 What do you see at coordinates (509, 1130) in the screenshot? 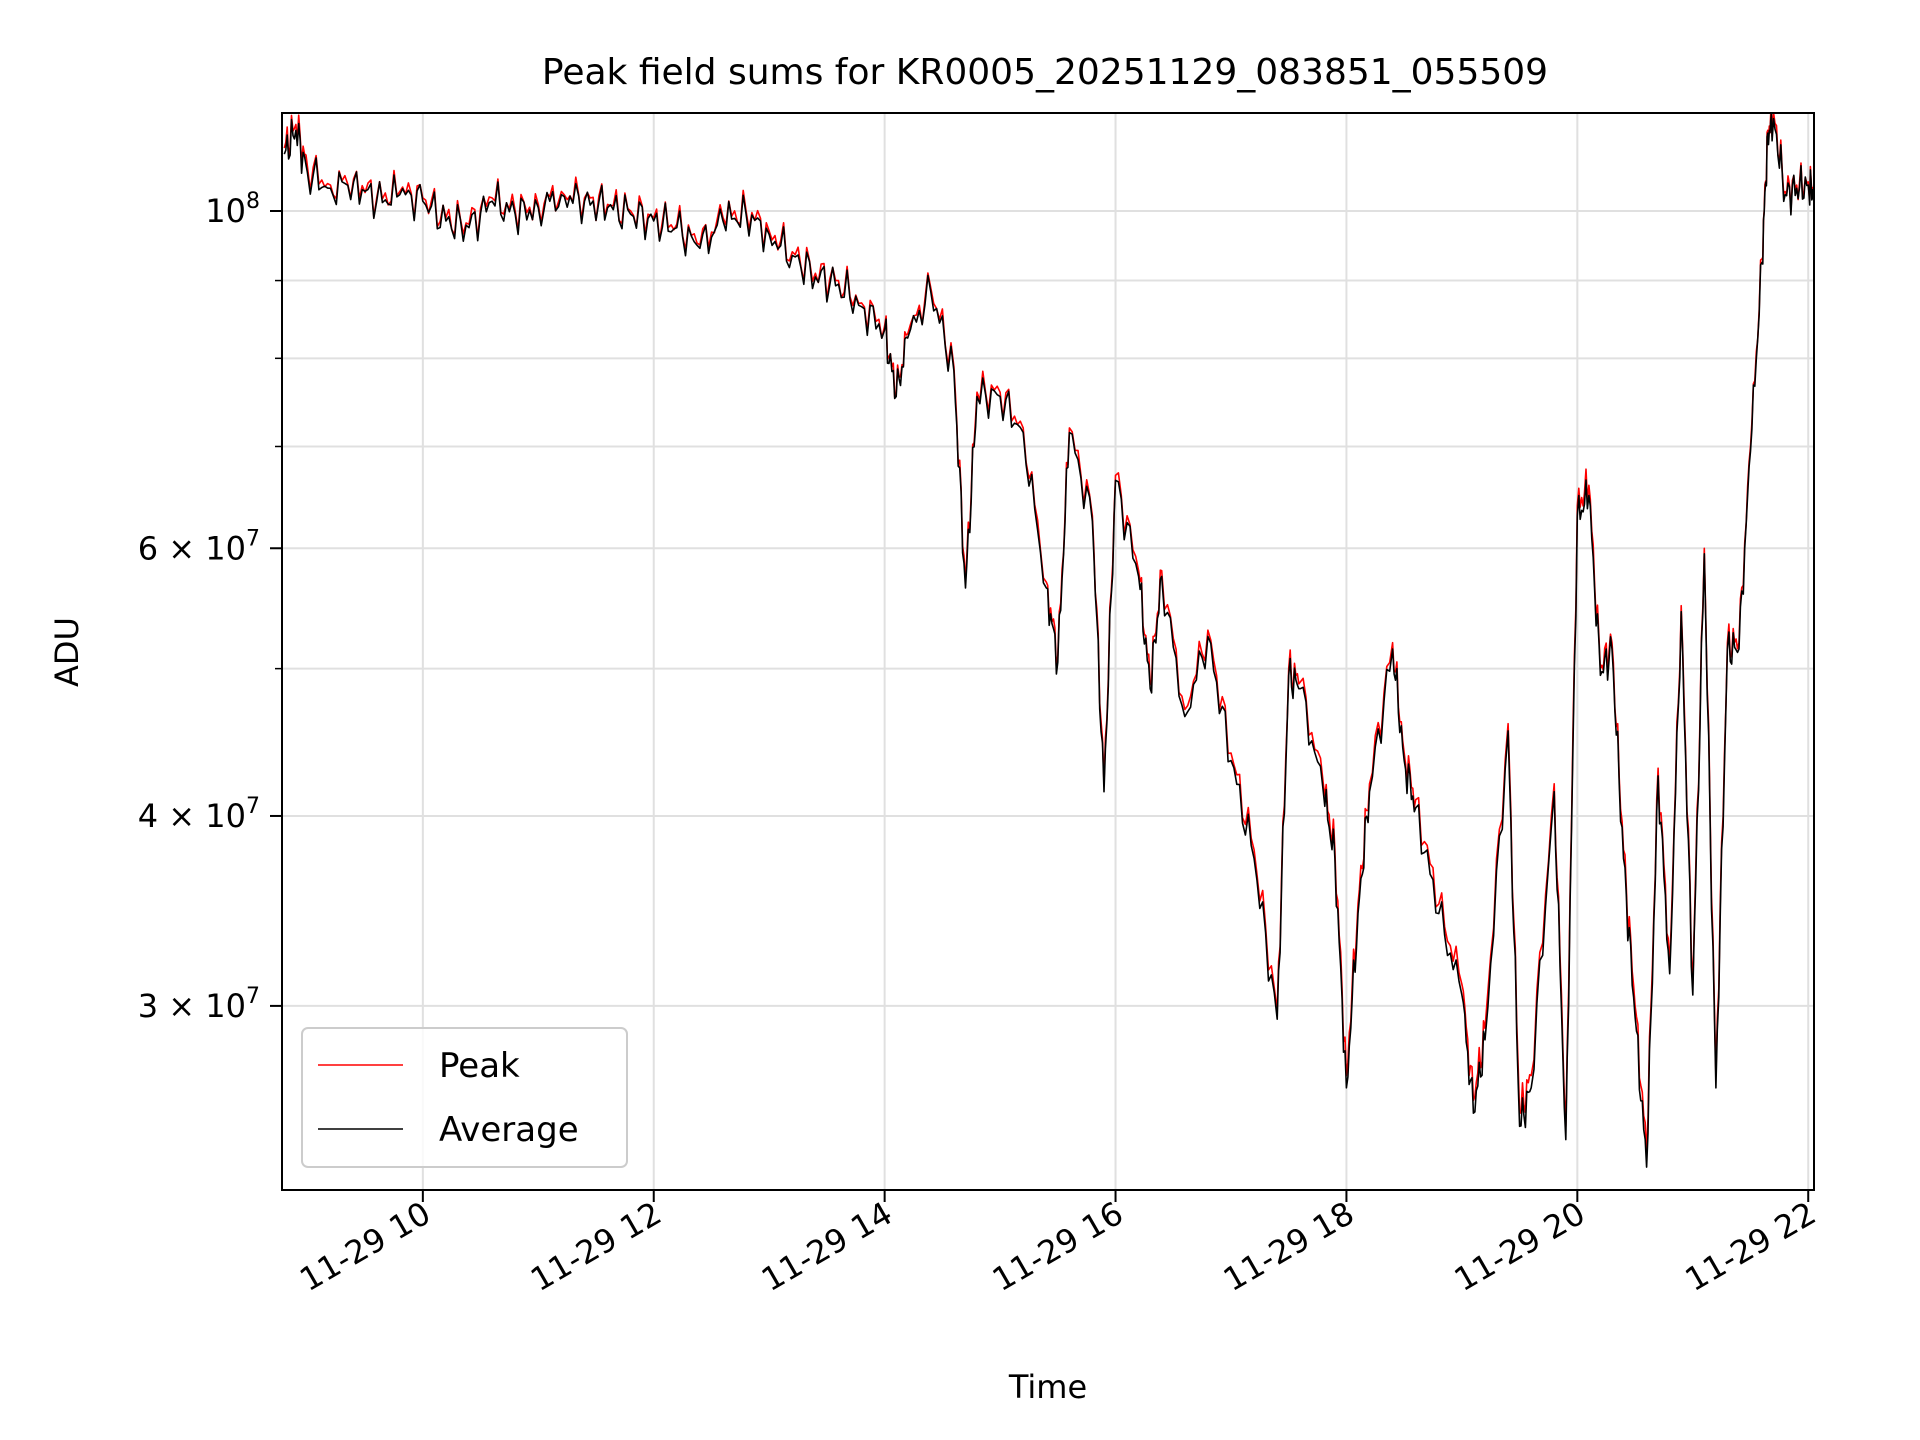
I see `legend-average-label: Average` at bounding box center [509, 1130].